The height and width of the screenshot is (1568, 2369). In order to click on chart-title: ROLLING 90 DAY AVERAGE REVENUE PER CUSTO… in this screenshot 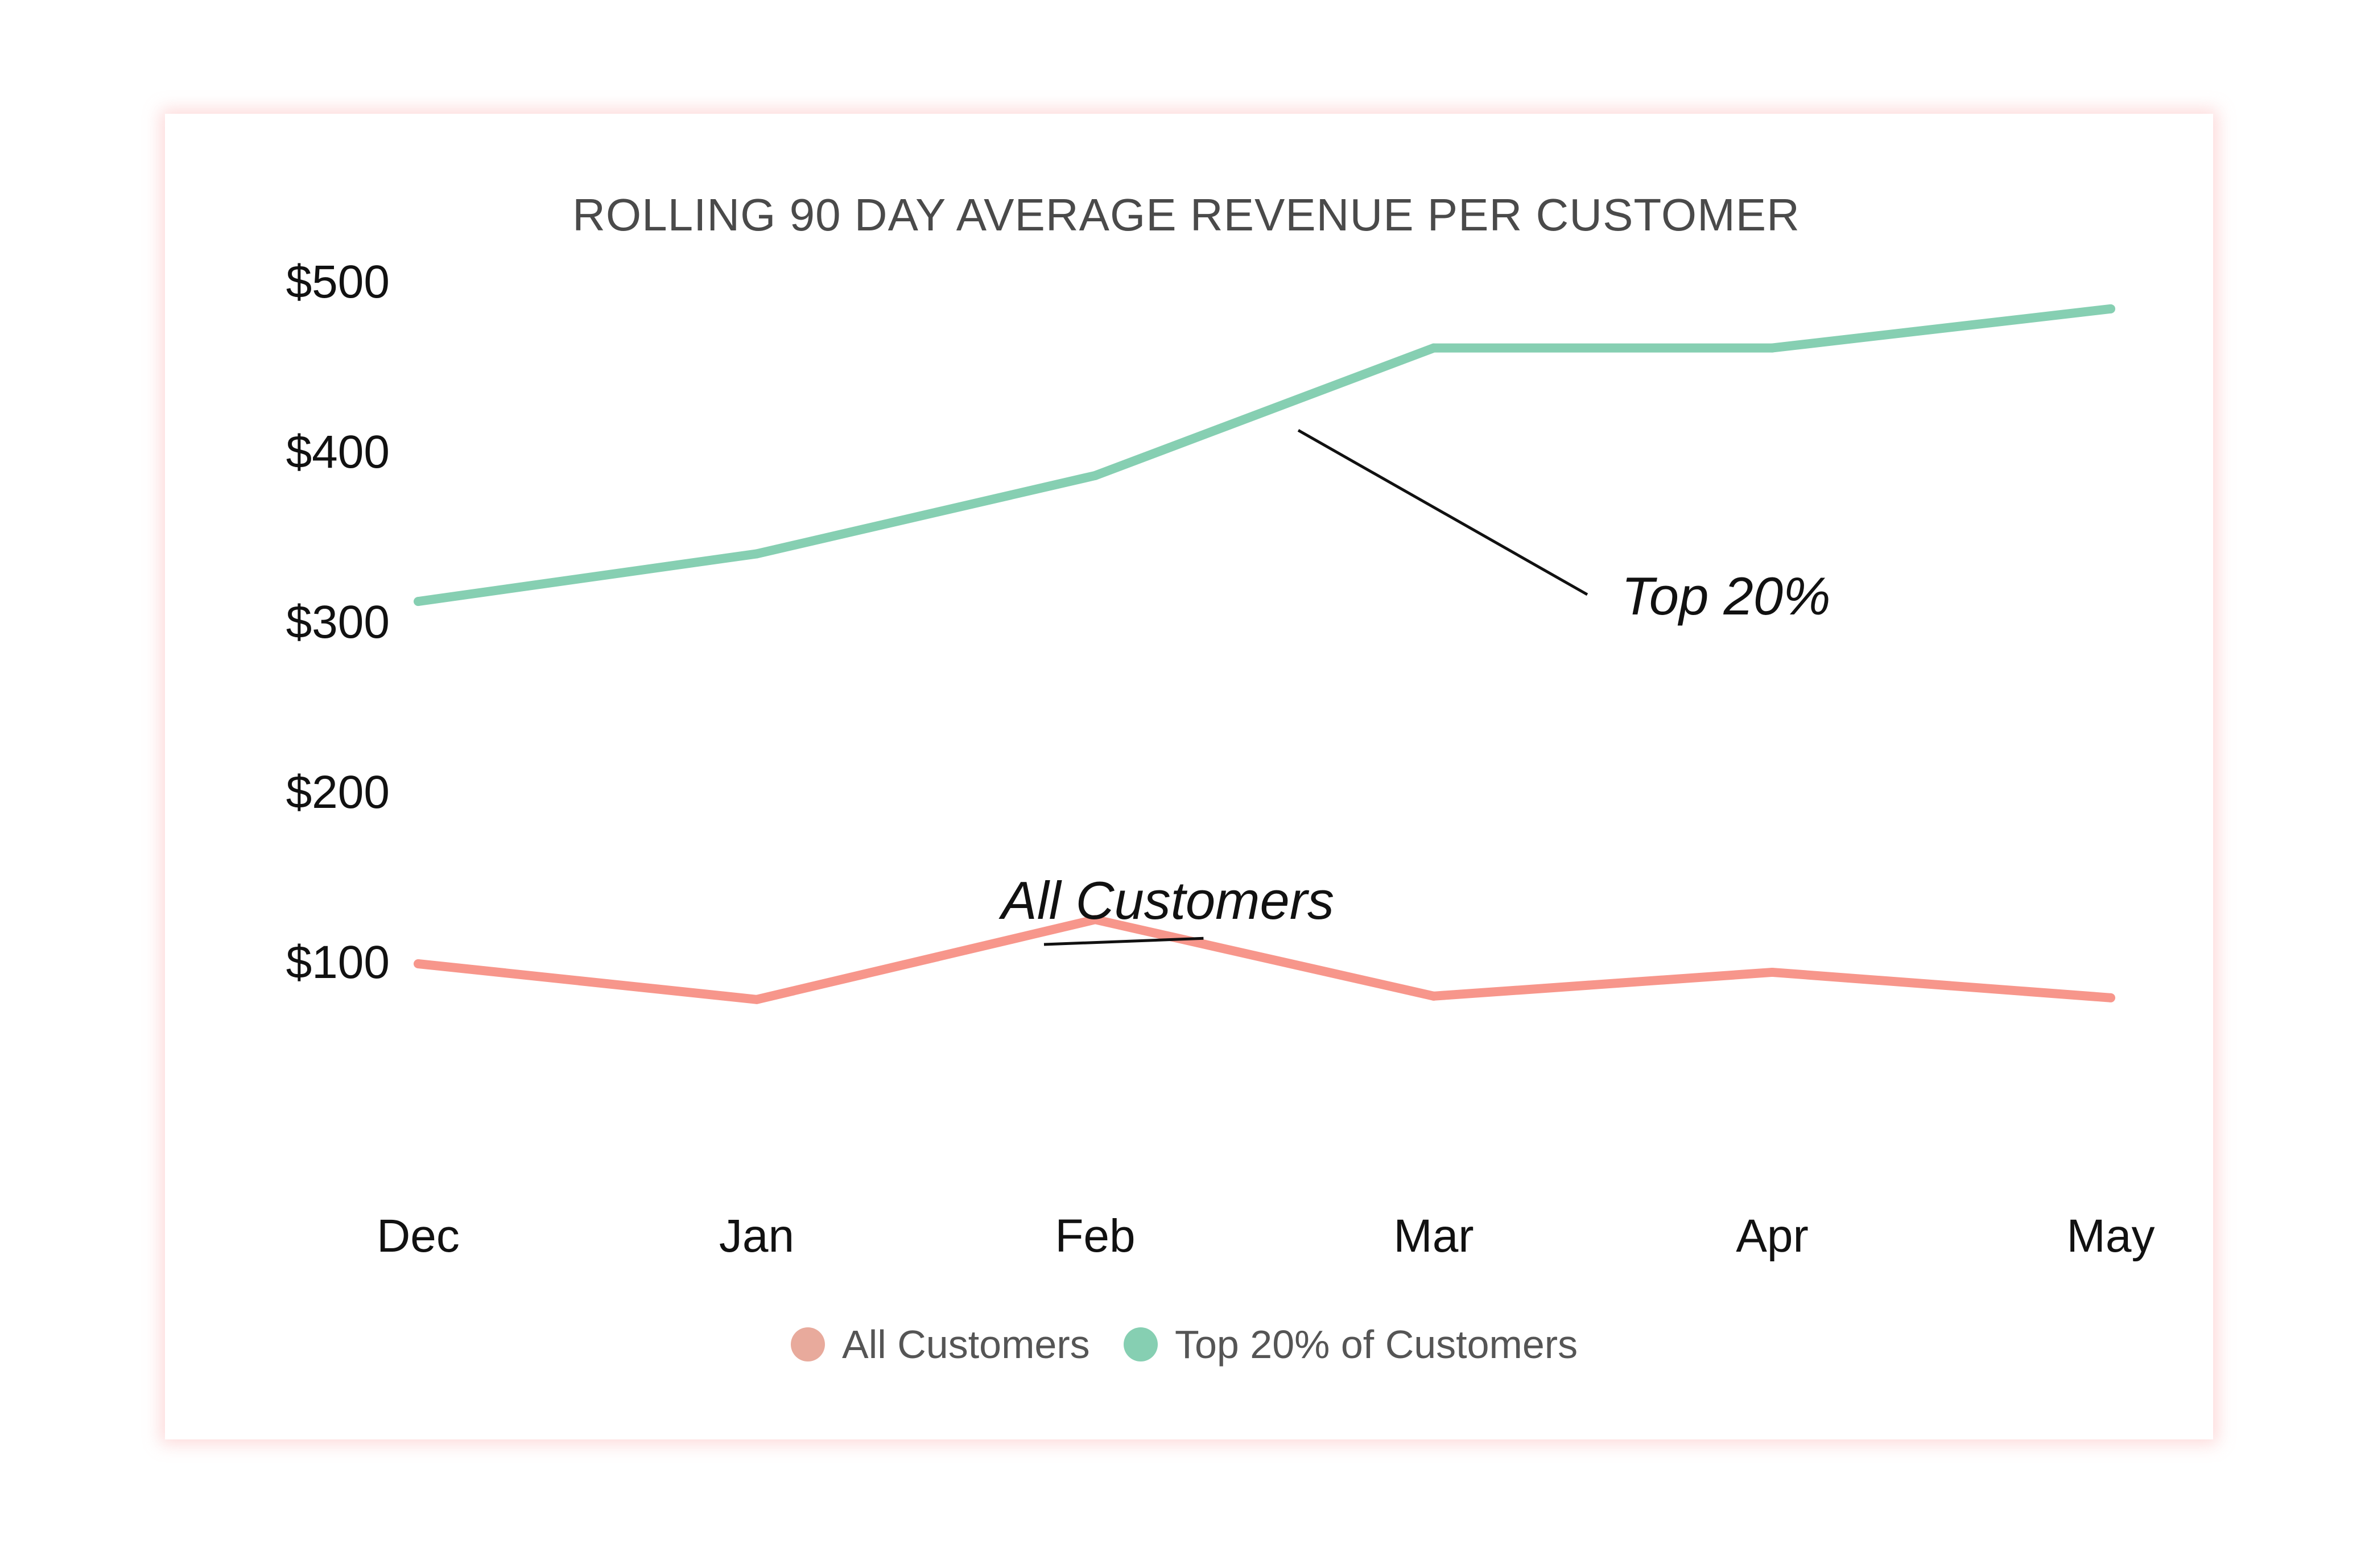, I will do `click(1186, 215)`.